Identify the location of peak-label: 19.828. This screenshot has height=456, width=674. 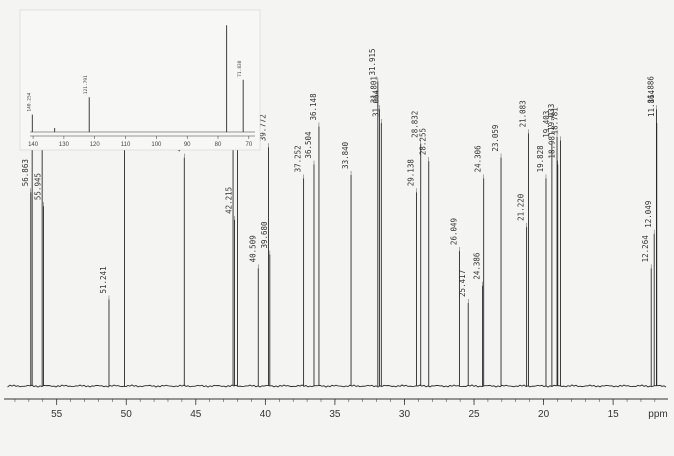
(540, 159).